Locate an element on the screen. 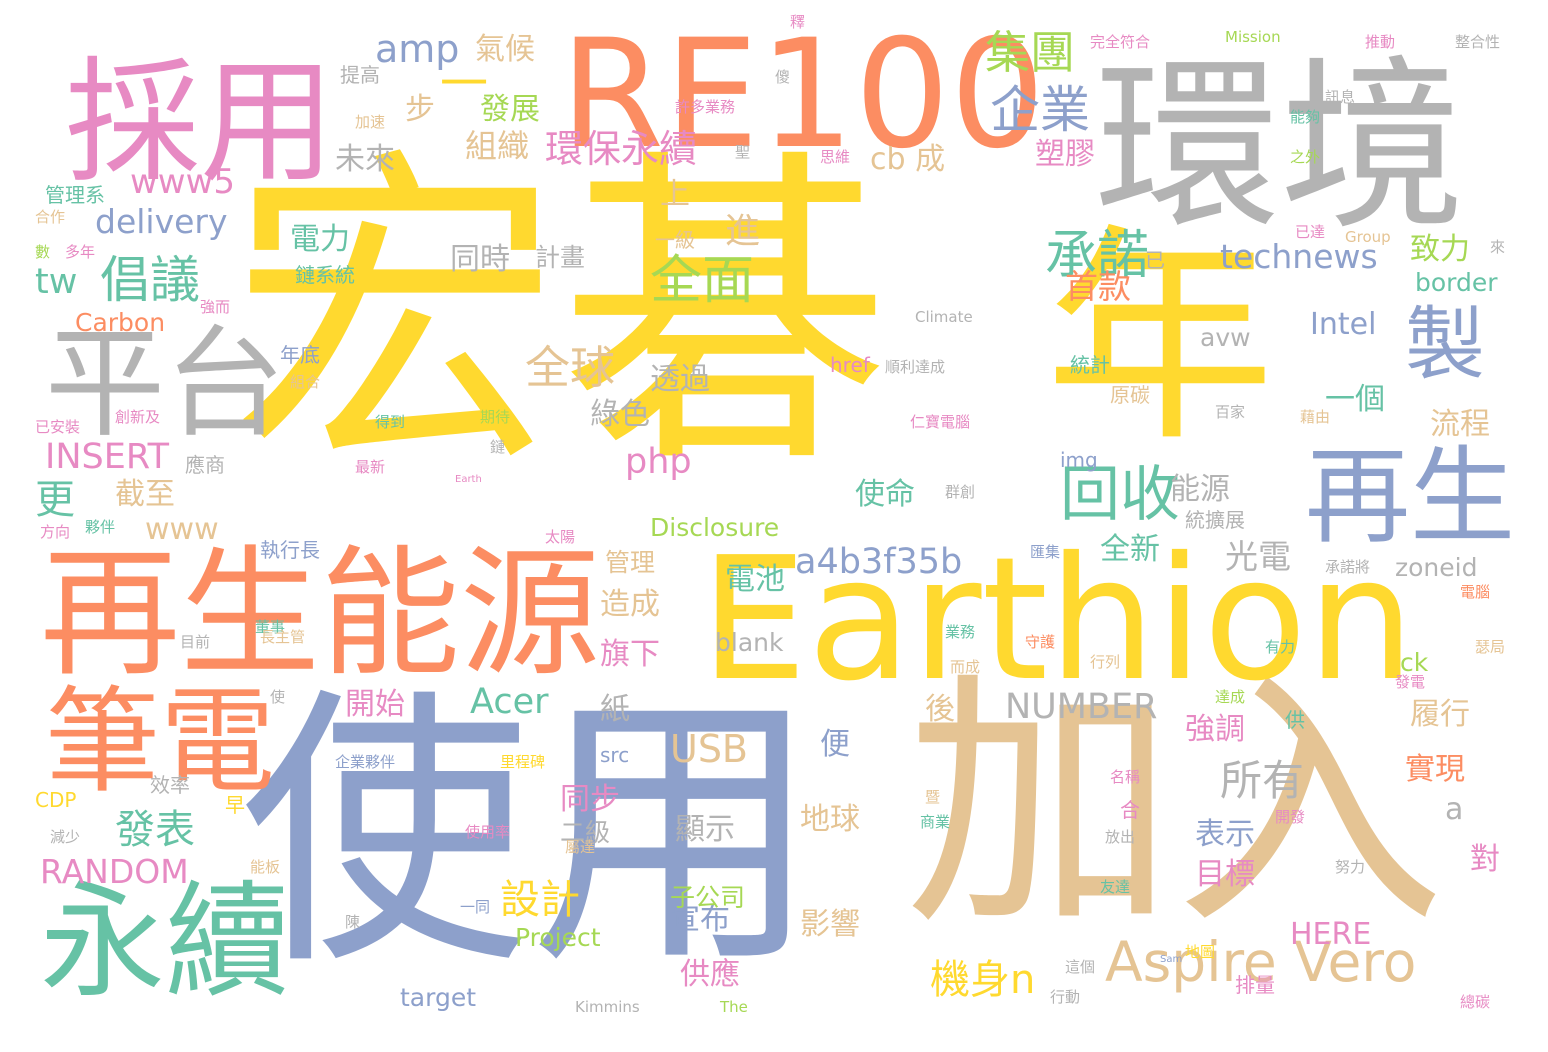 Image resolution: width=1548 pixels, height=1052 pixels. word-63a17528: 採用 is located at coordinates (200, 122).